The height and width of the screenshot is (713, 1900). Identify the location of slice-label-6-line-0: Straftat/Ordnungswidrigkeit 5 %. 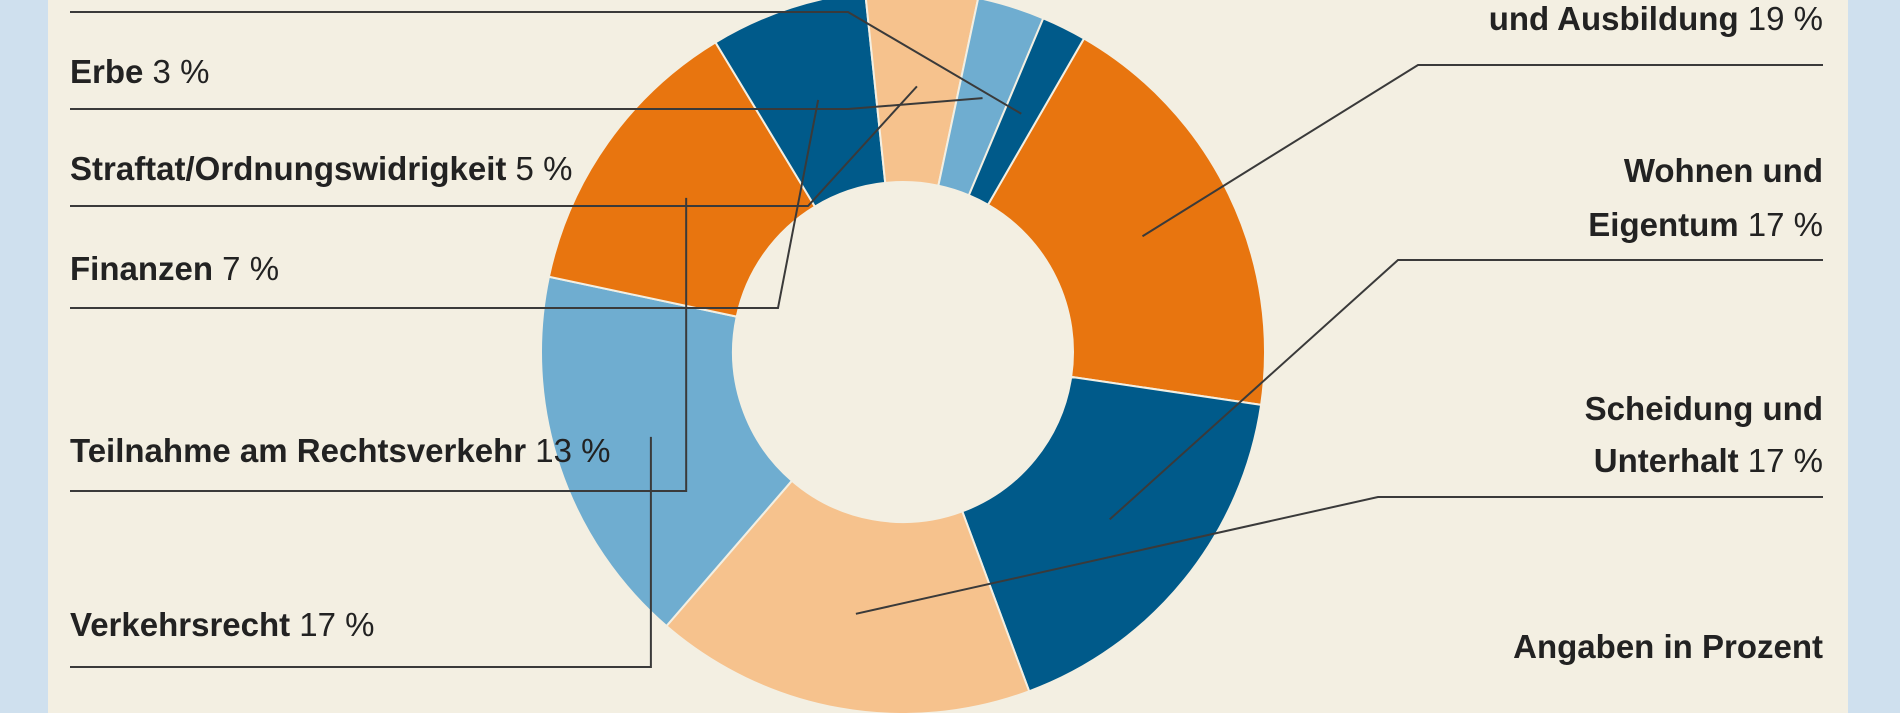
(321, 168).